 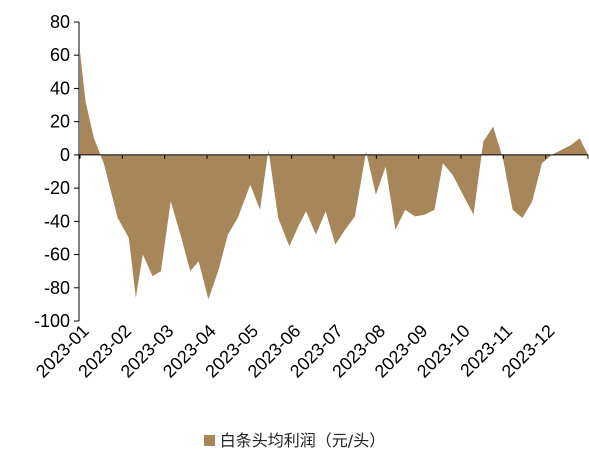 What do you see at coordinates (57, 288) in the screenshot?
I see `y-tick-label: -80` at bounding box center [57, 288].